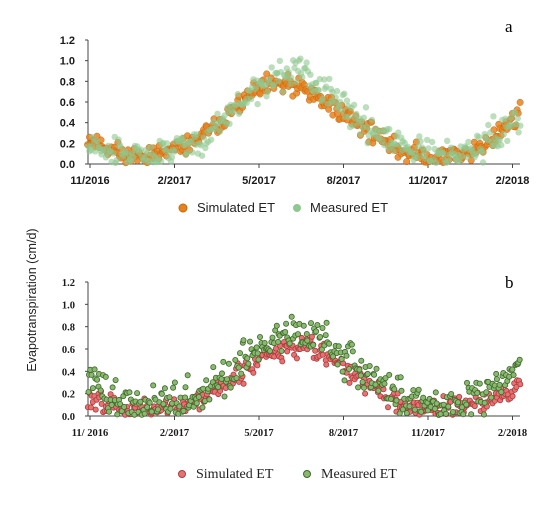 This screenshot has height=509, width=550. I want to click on x-tick-label: 8/2017, so click(343, 433).